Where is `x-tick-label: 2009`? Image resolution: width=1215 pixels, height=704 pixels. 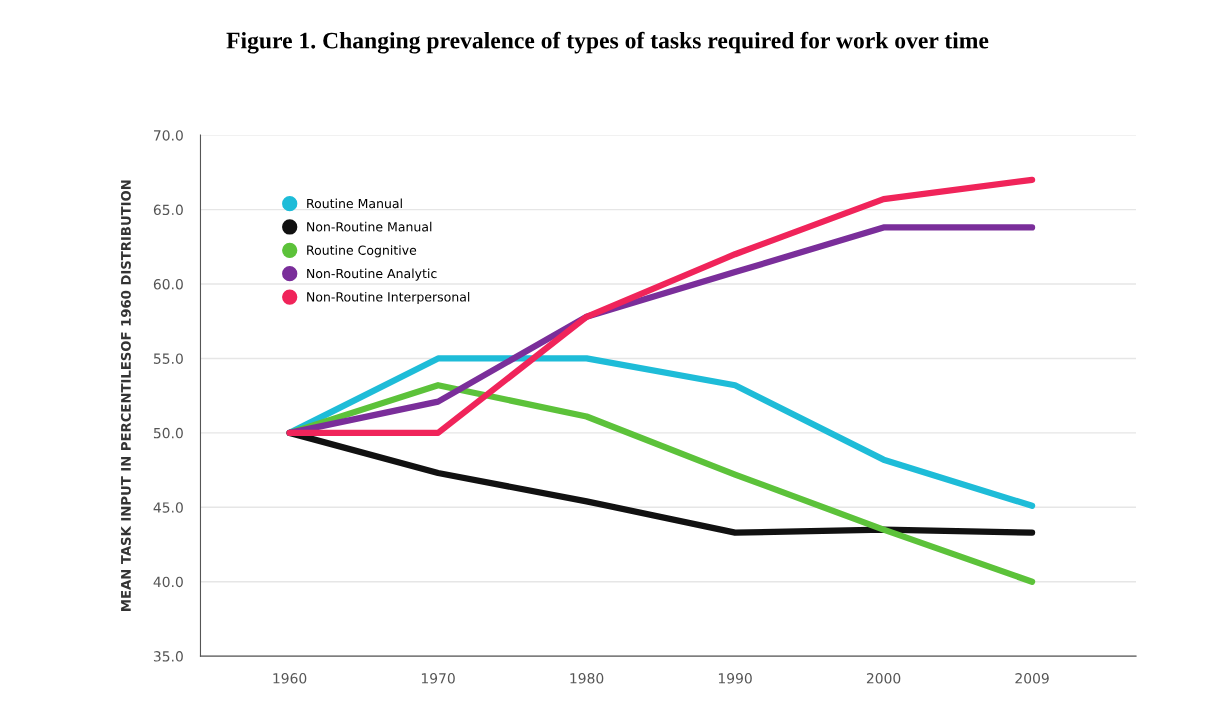 x-tick-label: 2009 is located at coordinates (1032, 678).